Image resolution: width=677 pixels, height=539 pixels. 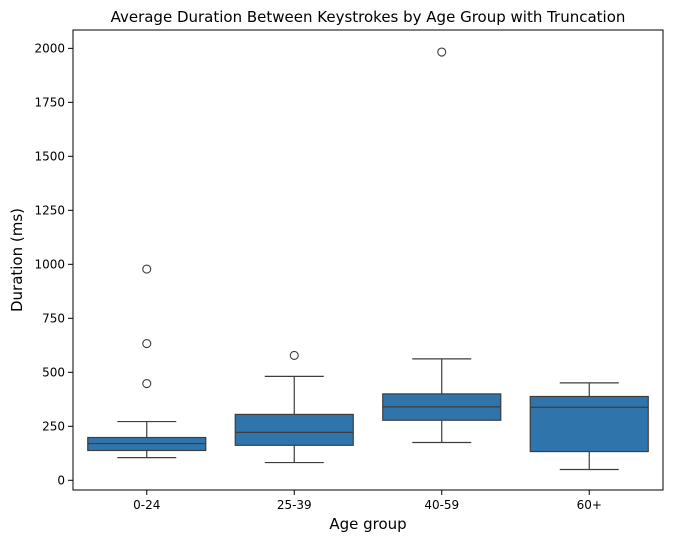 I want to click on x-axis: 0-24 25-39 40-59 60+, so click(x=367, y=501).